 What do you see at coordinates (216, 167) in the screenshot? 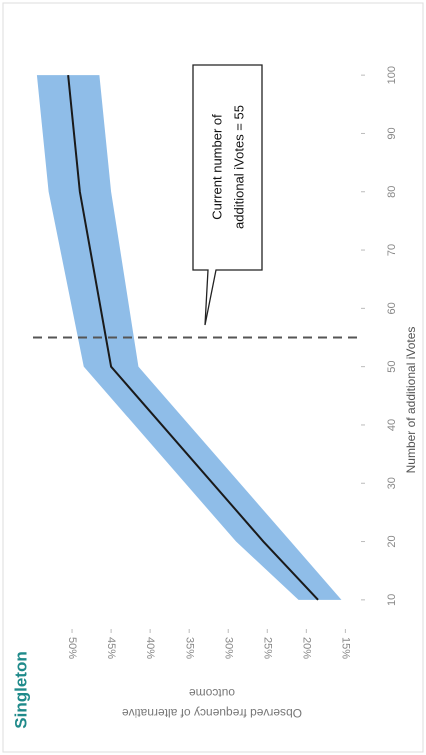
I see `annotation-text: Current number of` at bounding box center [216, 167].